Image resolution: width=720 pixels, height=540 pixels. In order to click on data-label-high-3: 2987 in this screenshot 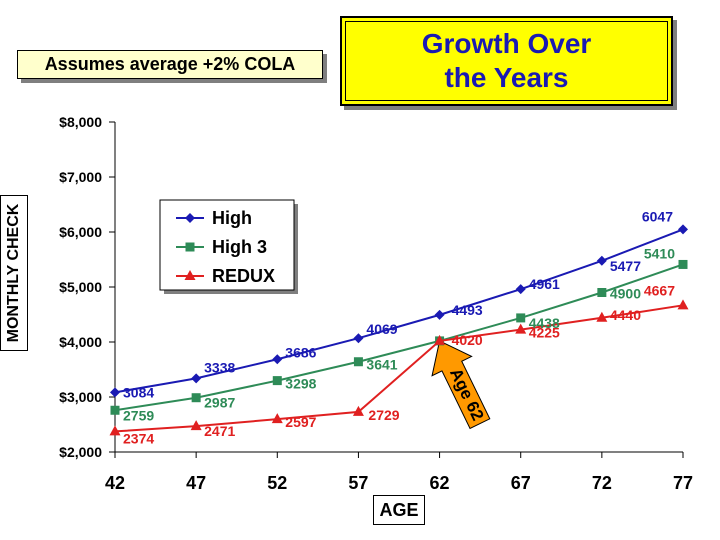, I will do `click(219, 403)`.